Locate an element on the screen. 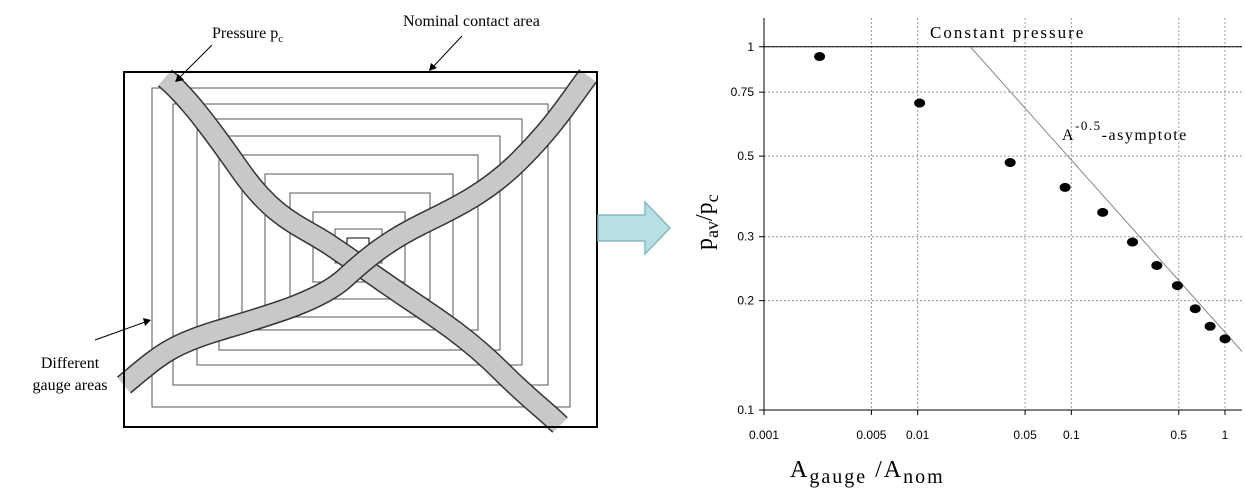 The height and width of the screenshot is (488, 1245). x-tick-label: 1 is located at coordinates (1225, 435).